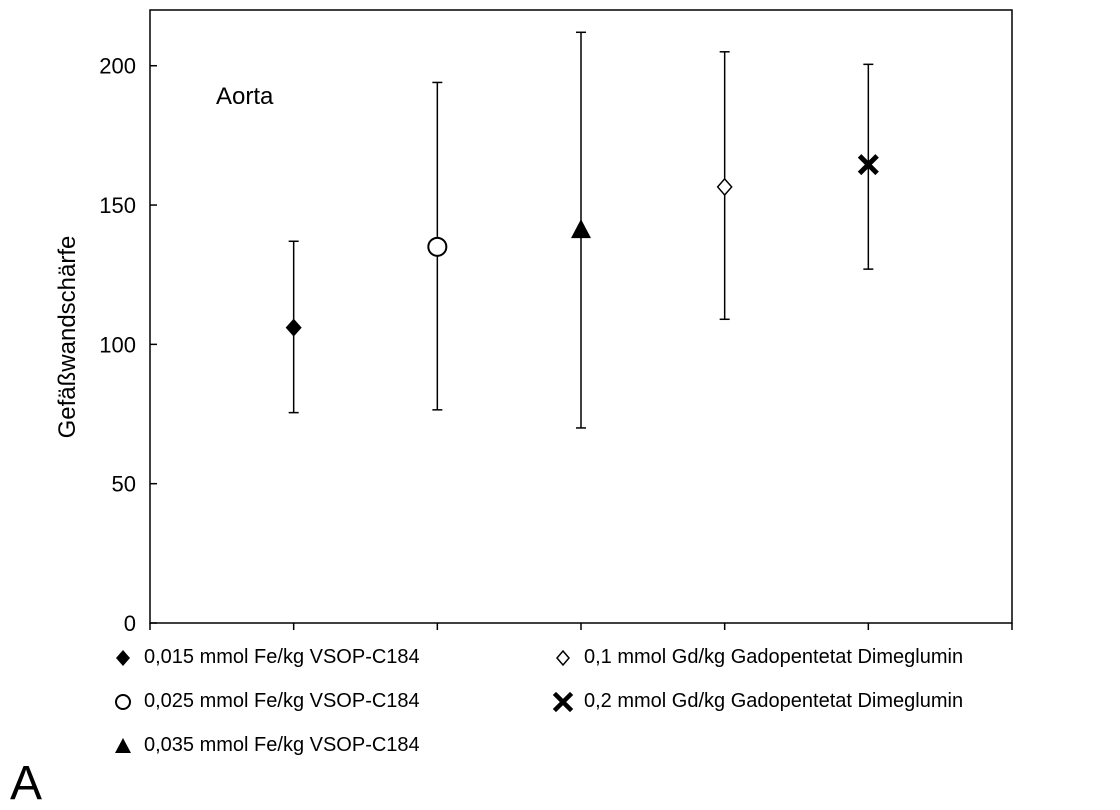  I want to click on legend-marker-diamond-filled, so click(123, 657).